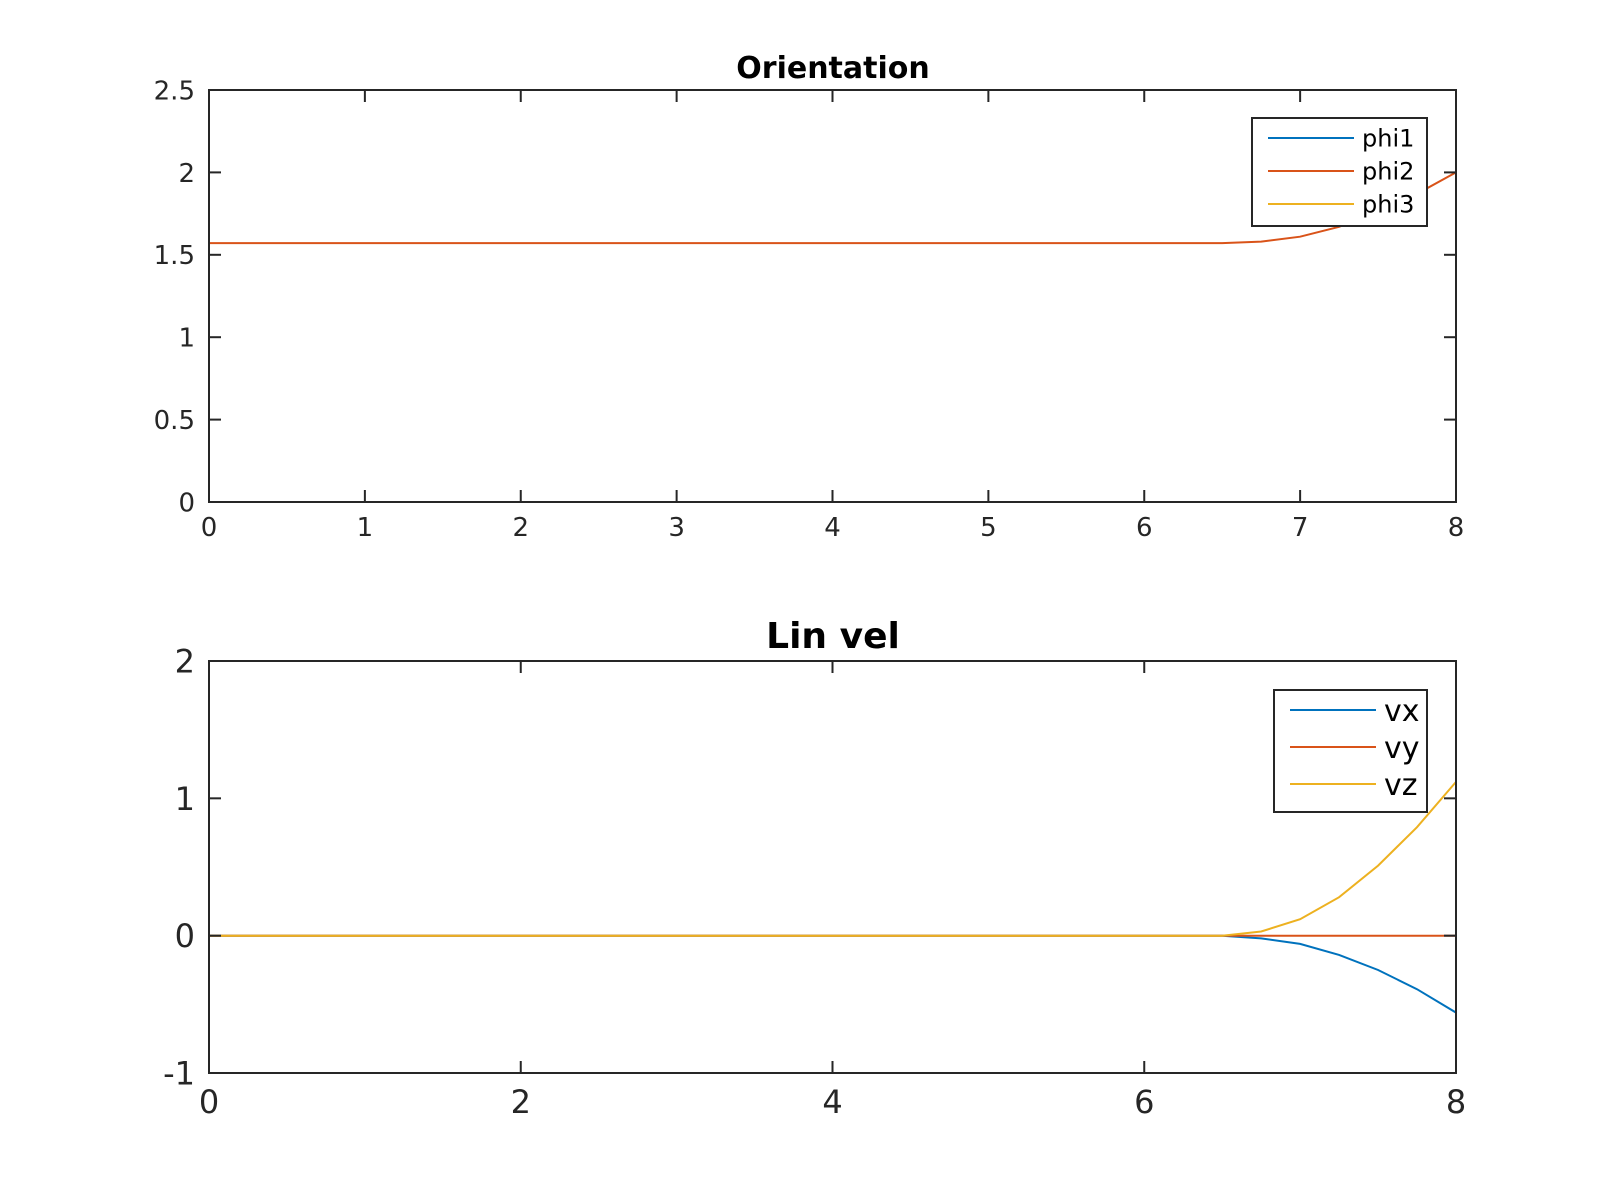 The height and width of the screenshot is (1200, 1600). What do you see at coordinates (174, 91) in the screenshot?
I see `y-tick-label: 2.5` at bounding box center [174, 91].